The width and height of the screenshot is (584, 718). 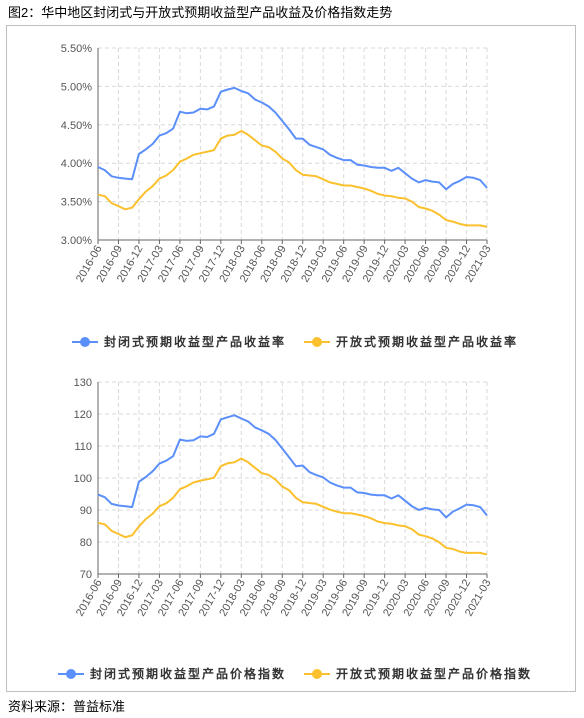 I want to click on legend-label: 封闭式预期收益型产品收益率, so click(x=195, y=341).